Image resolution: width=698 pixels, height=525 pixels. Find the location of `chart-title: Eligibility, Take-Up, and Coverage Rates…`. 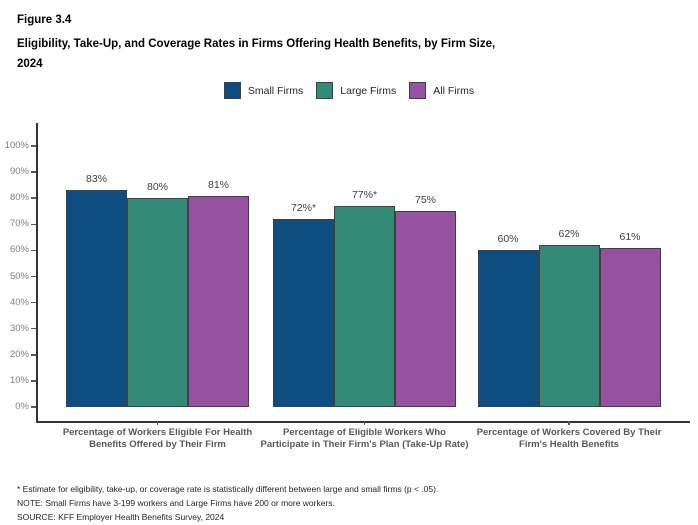

chart-title: Eligibility, Take-Up, and Coverage Rates… is located at coordinates (347, 54).